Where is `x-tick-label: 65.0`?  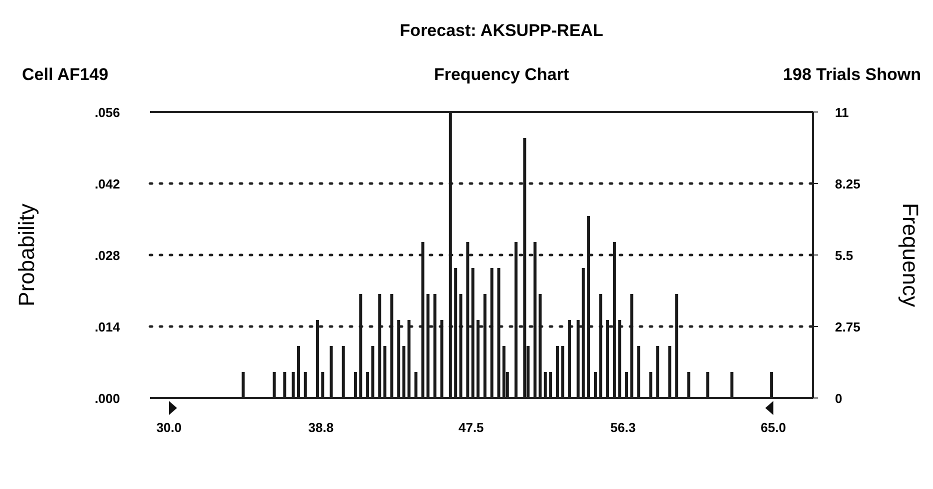 x-tick-label: 65.0 is located at coordinates (773, 427).